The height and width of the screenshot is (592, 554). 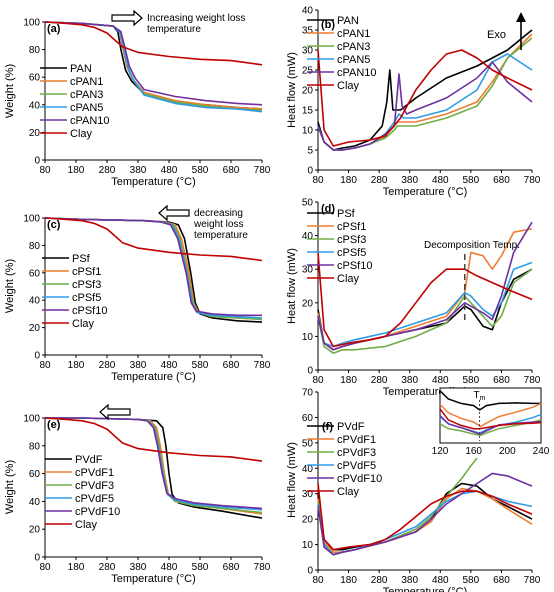 I want to click on y-tick-label: 35, so click(x=308, y=31).